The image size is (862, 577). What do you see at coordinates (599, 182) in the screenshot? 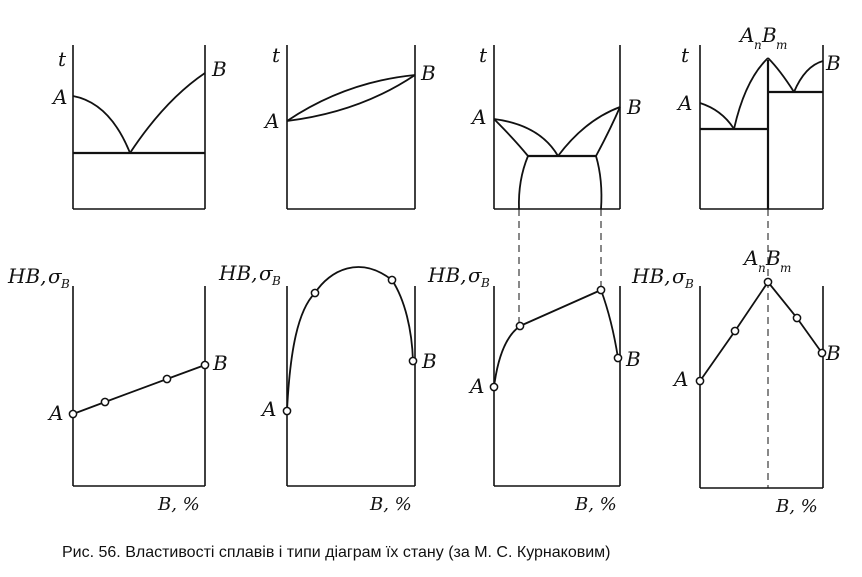
I see `solvus-right` at bounding box center [599, 182].